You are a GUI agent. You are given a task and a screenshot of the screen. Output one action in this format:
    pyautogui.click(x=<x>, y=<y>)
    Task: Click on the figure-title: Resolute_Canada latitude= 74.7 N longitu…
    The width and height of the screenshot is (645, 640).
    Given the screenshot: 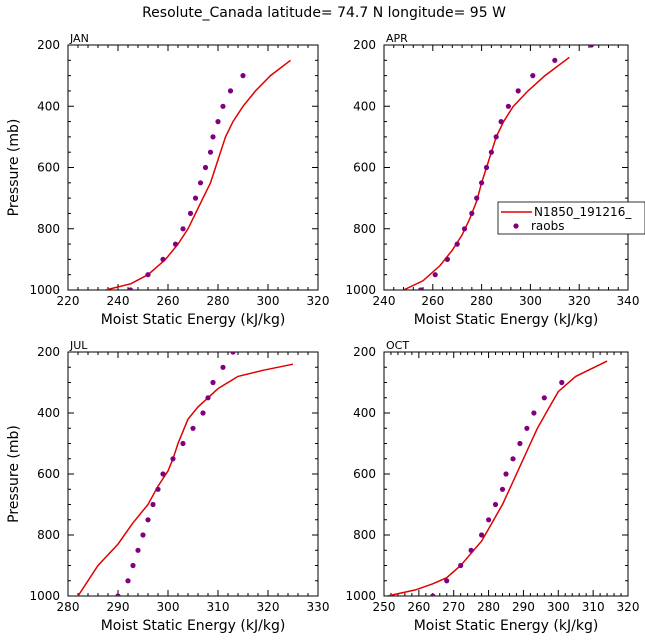 What is the action you would take?
    pyautogui.click(x=324, y=13)
    